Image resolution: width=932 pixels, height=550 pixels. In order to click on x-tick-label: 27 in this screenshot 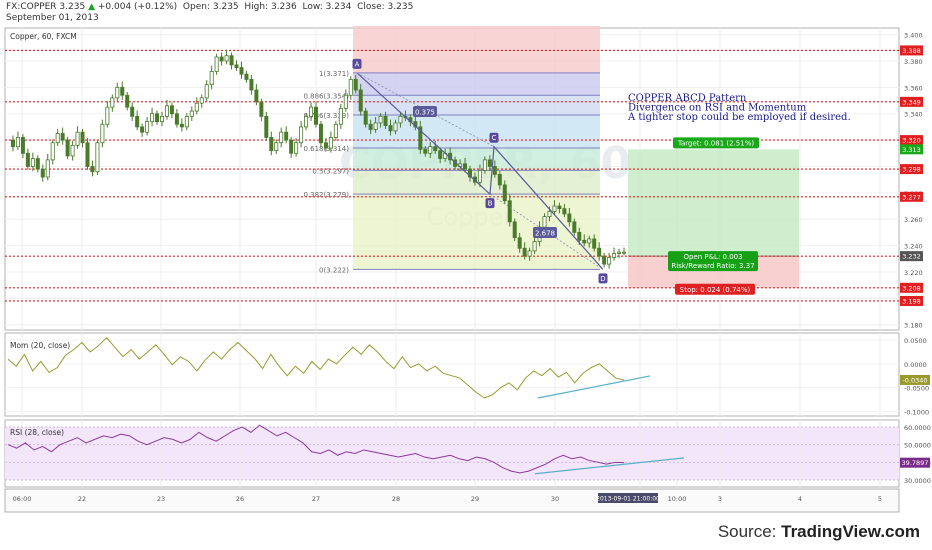, I will do `click(316, 499)`.